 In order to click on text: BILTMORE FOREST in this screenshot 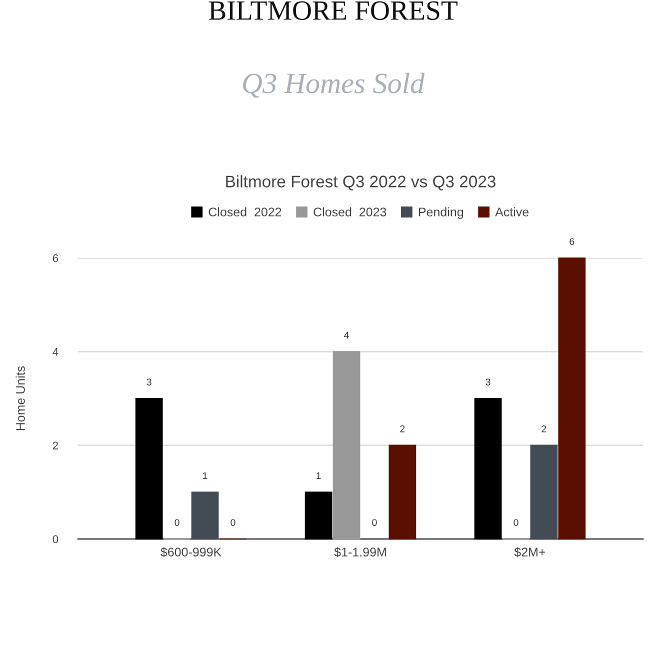, I will do `click(333, 10)`.